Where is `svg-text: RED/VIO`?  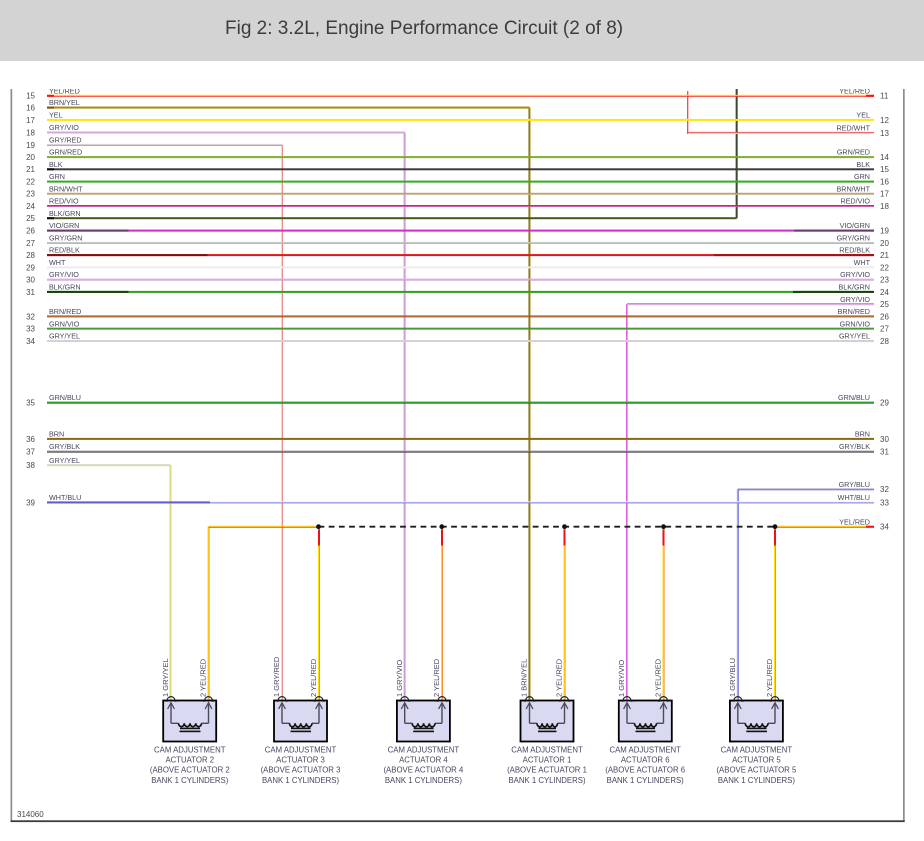
svg-text: RED/VIO is located at coordinates (64, 201).